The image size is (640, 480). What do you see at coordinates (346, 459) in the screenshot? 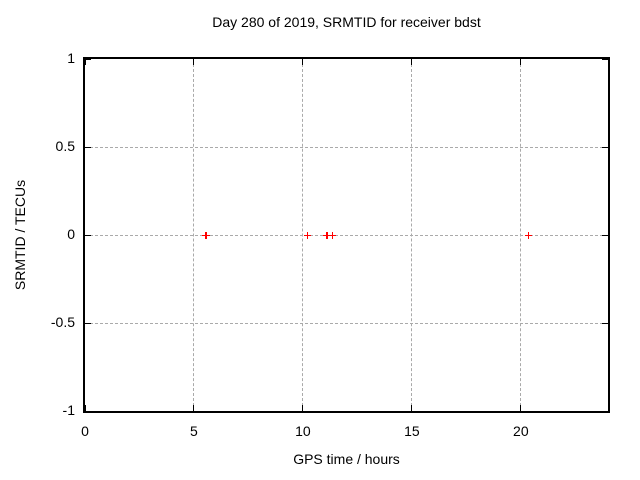
I see `x-axis-label: GPS time / hours` at bounding box center [346, 459].